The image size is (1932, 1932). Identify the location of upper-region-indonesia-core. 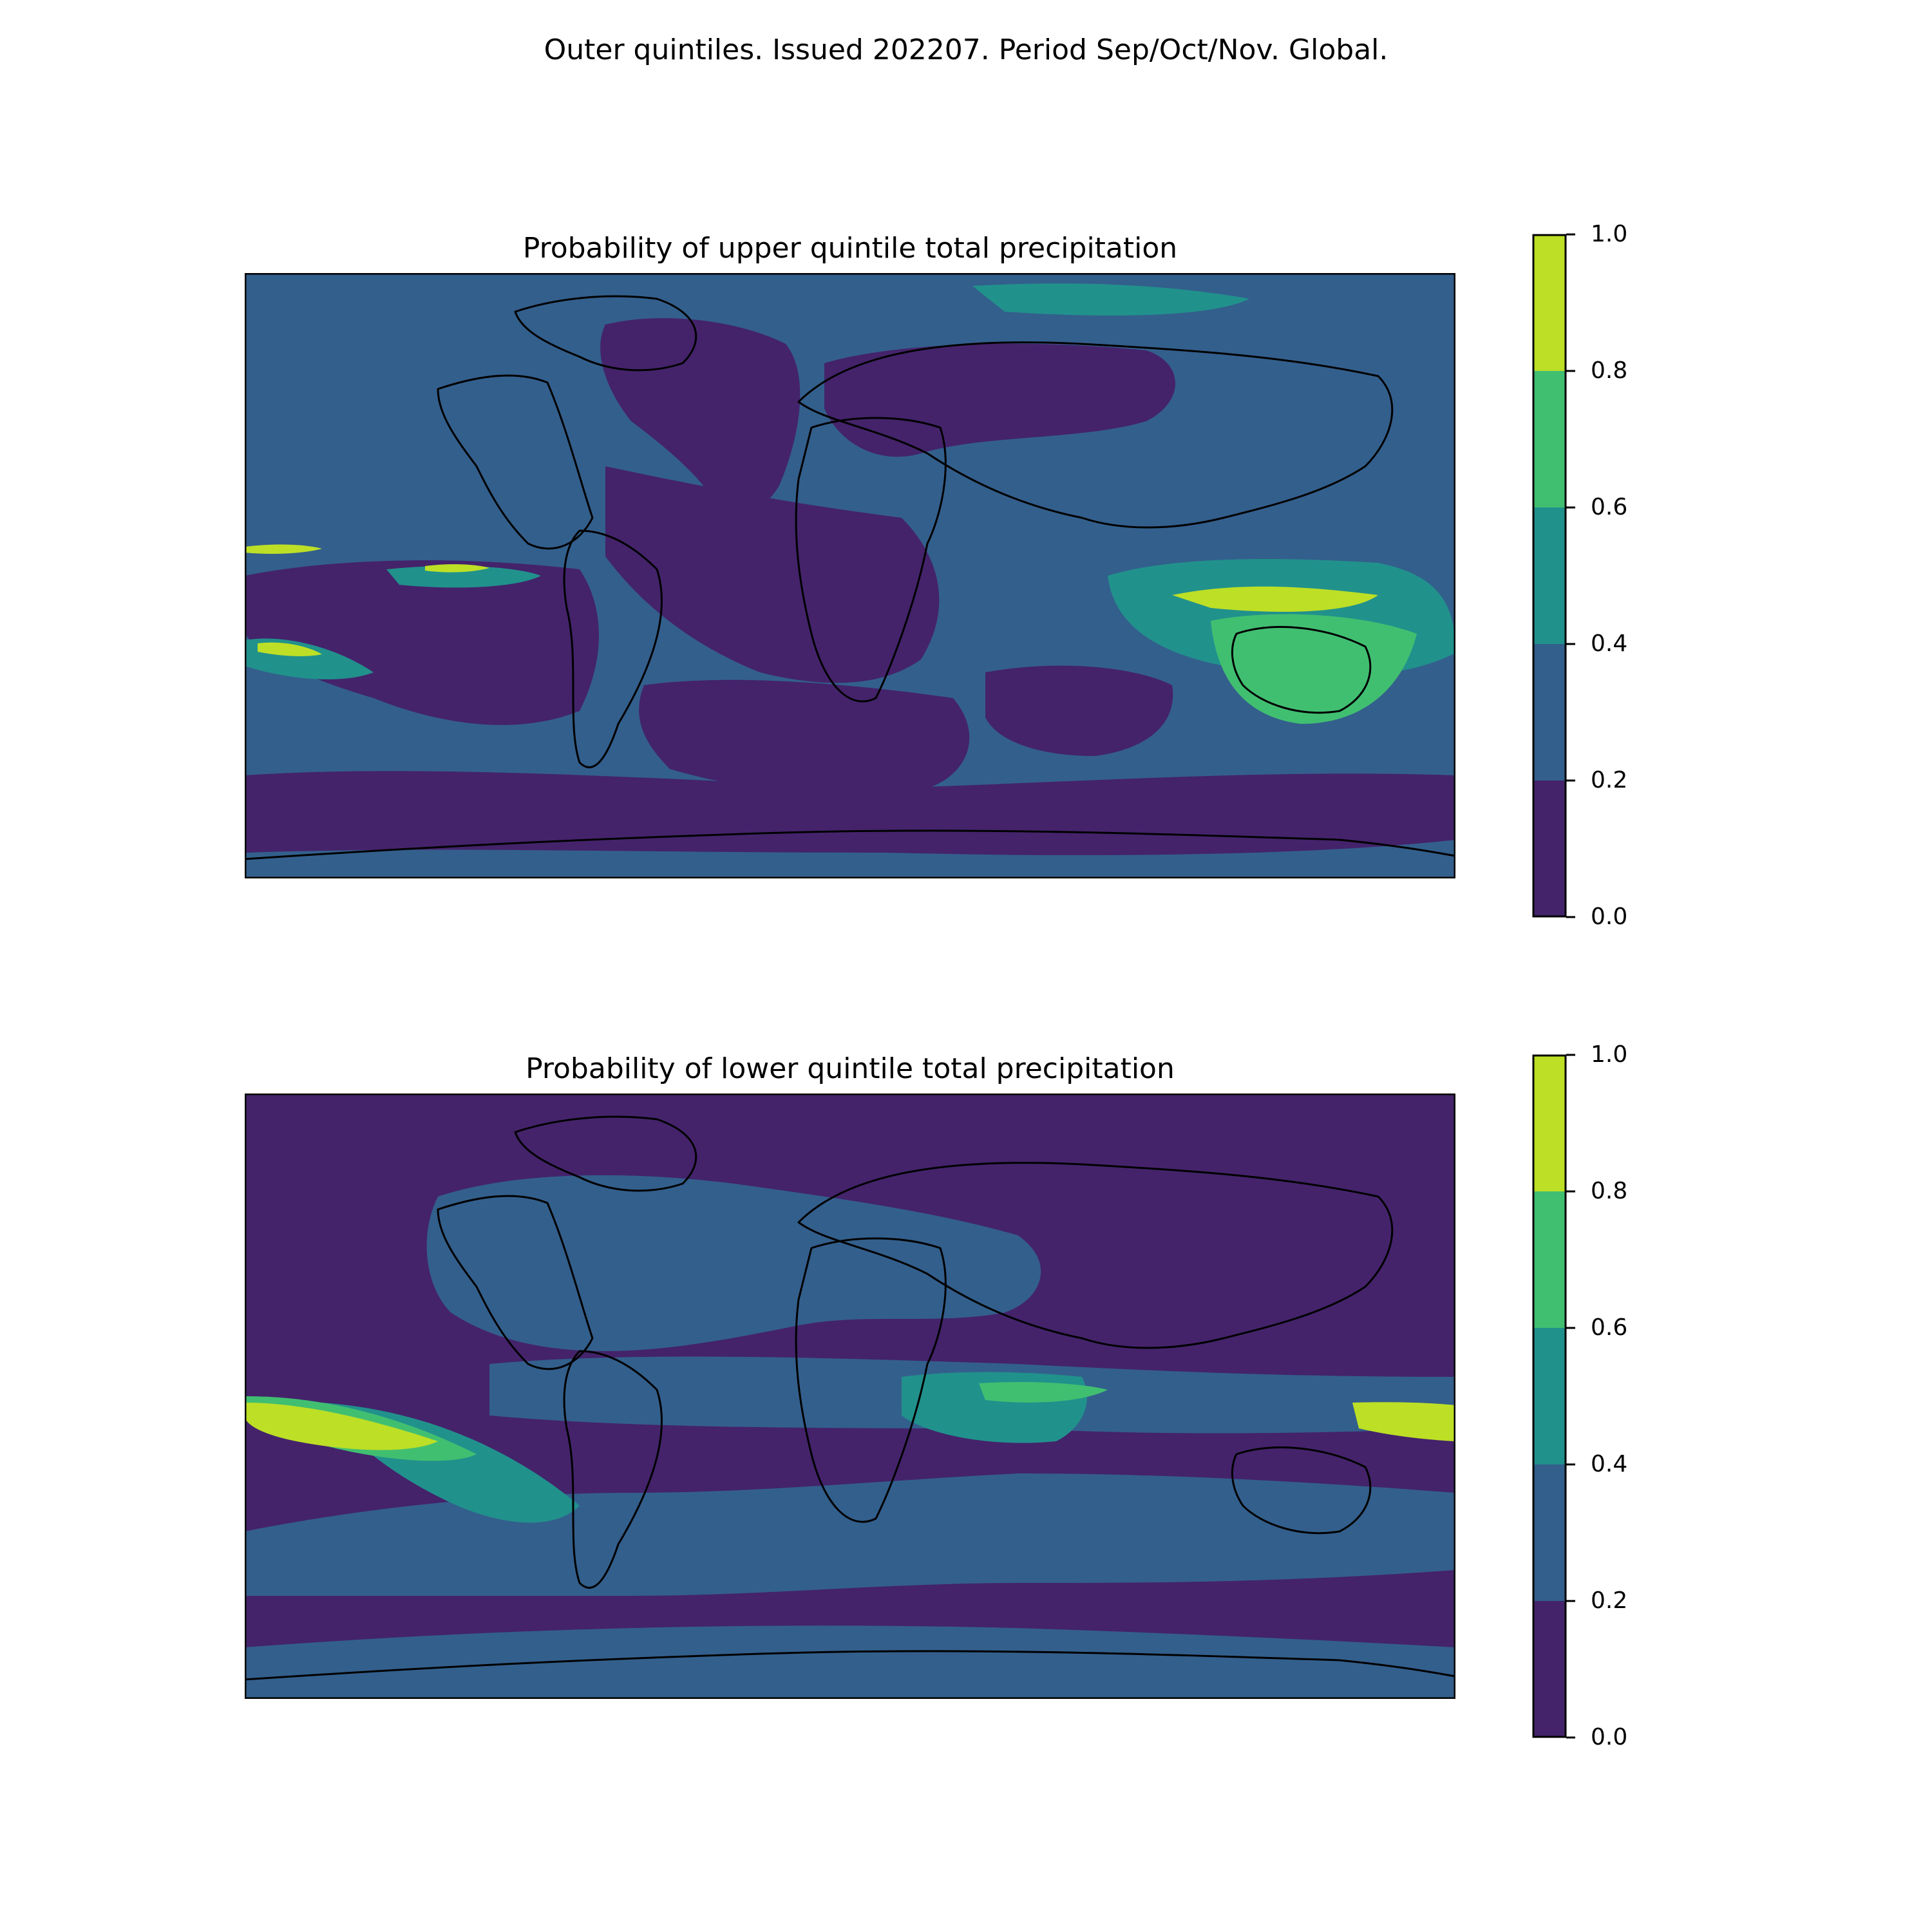
(1275, 599).